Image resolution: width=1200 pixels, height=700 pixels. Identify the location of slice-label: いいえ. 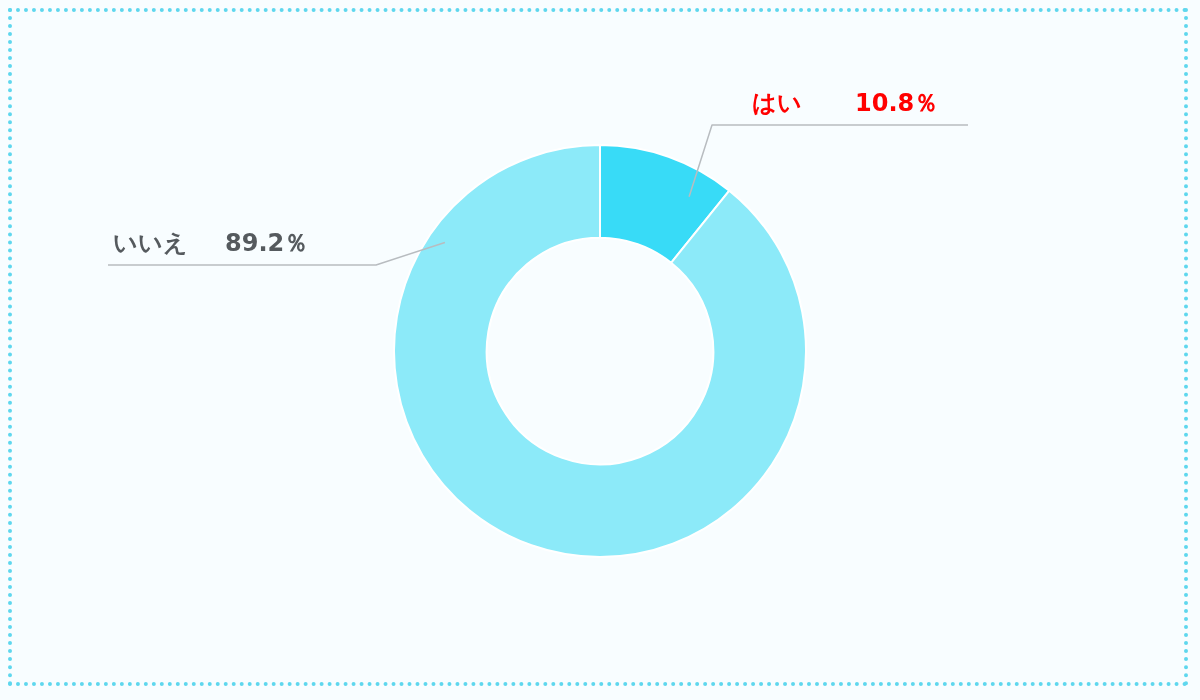
(150, 243).